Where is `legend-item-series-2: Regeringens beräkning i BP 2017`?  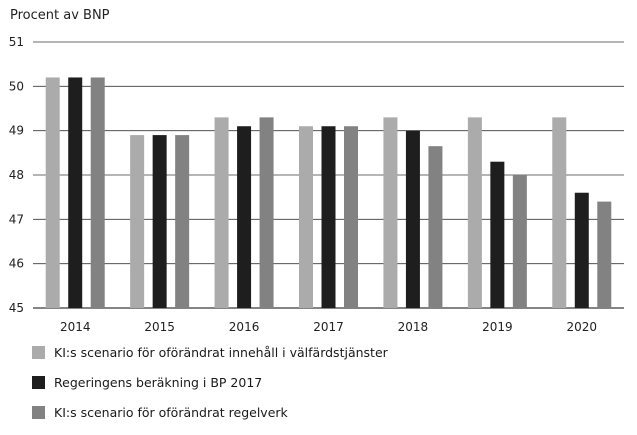 legend-item-series-2: Regeringens beräkning i BP 2017 is located at coordinates (210, 382).